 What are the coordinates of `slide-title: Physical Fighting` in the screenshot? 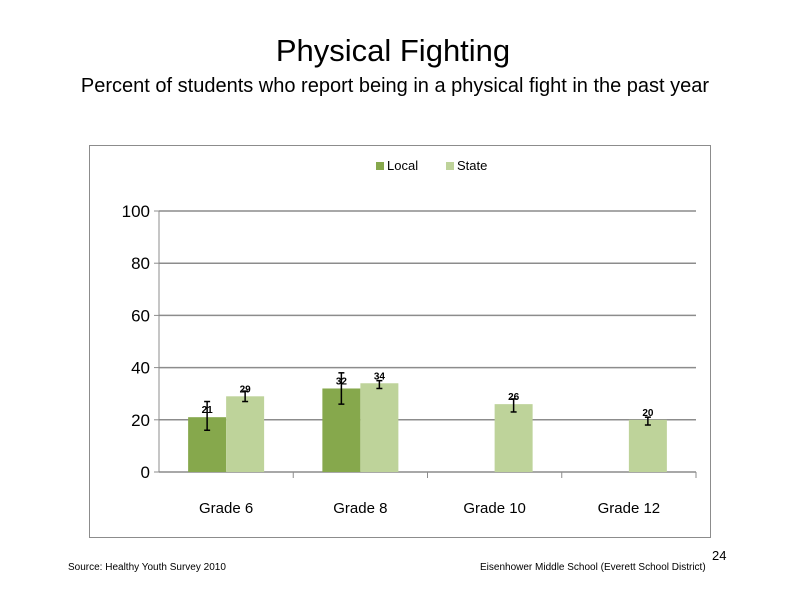 It's located at (393, 50).